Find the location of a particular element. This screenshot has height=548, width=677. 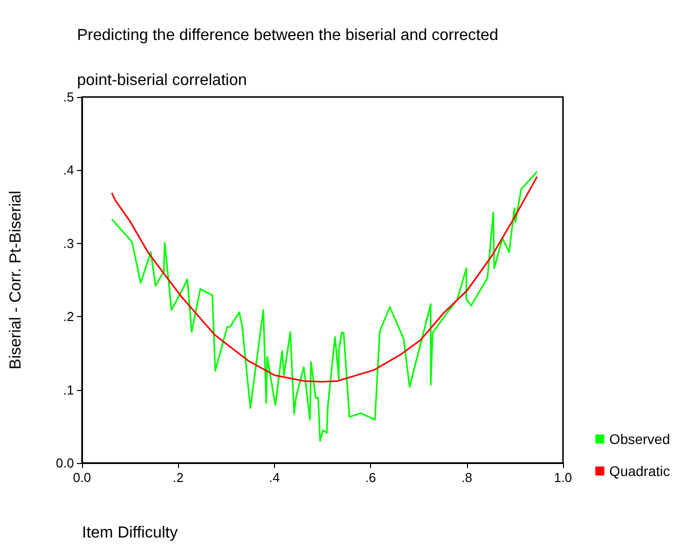

x-tick-label: .6 is located at coordinates (370, 477).